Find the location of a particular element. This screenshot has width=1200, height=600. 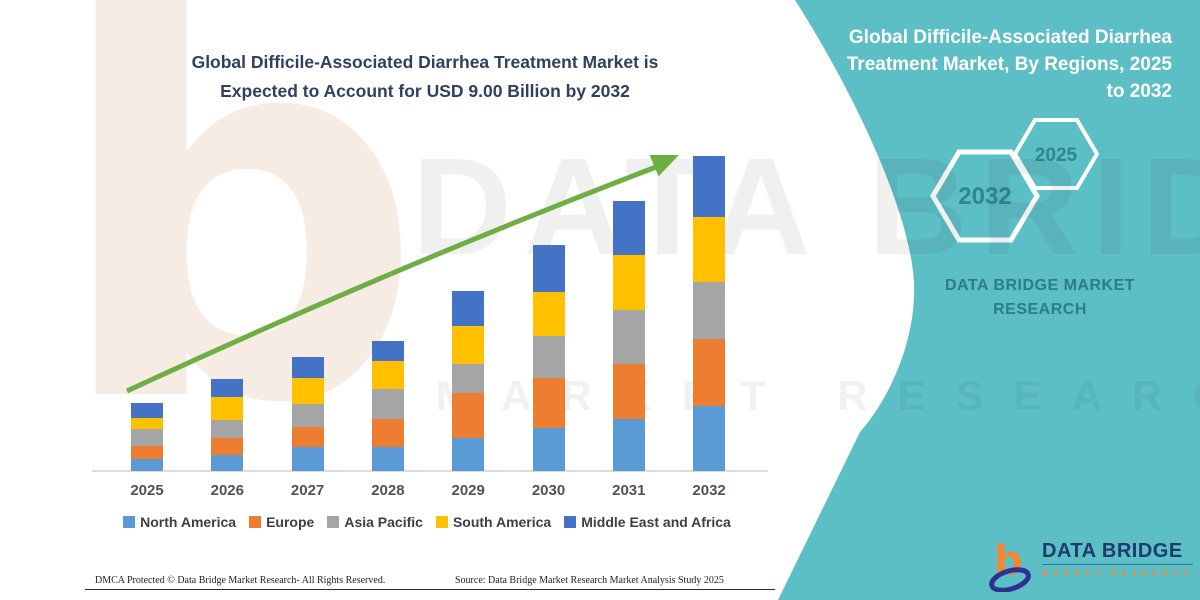

panel-title-line3: to 2032 is located at coordinates (1139, 91).